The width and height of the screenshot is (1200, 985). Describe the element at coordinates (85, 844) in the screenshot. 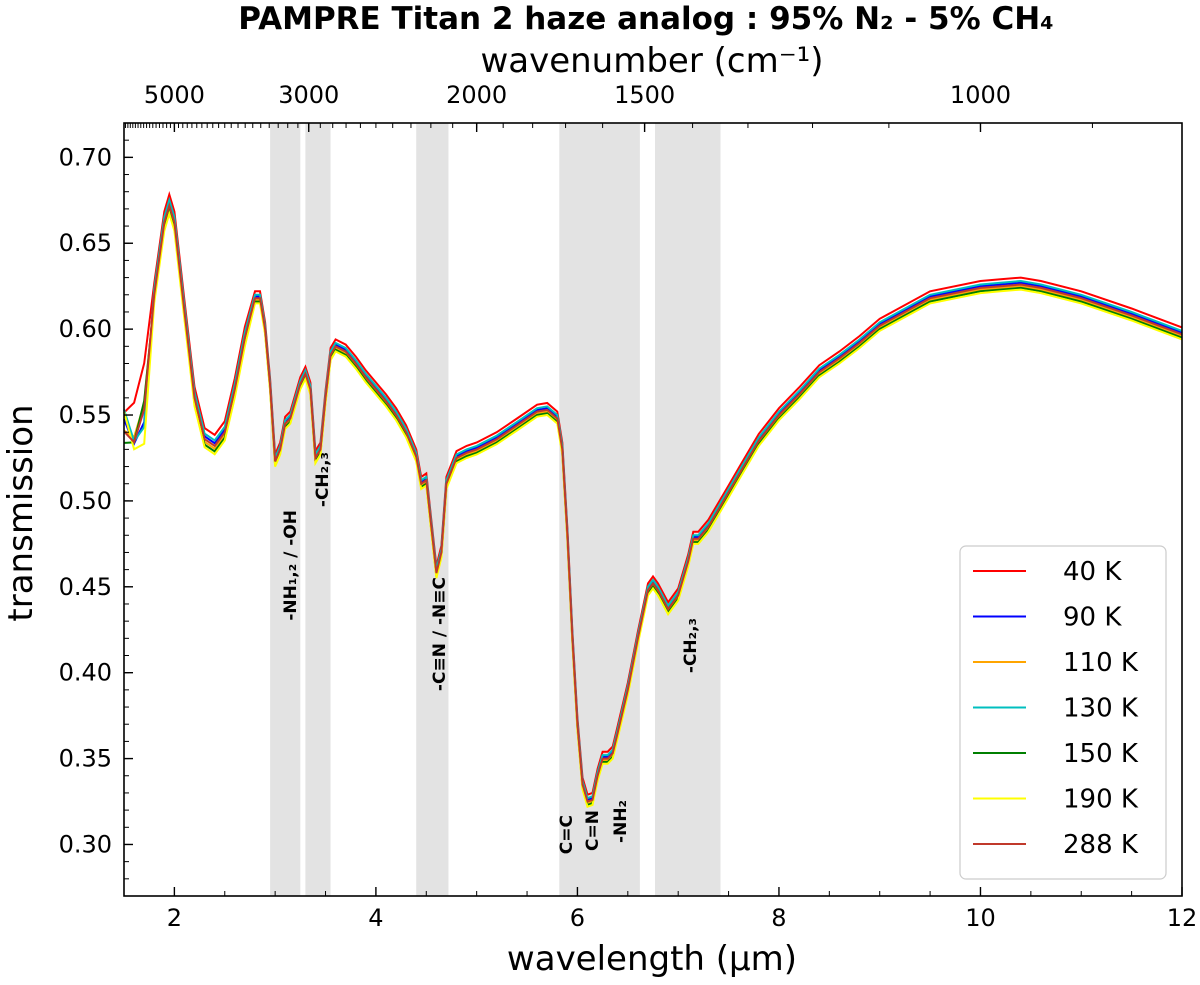

I see `y-tick-label: 0.30` at that location.